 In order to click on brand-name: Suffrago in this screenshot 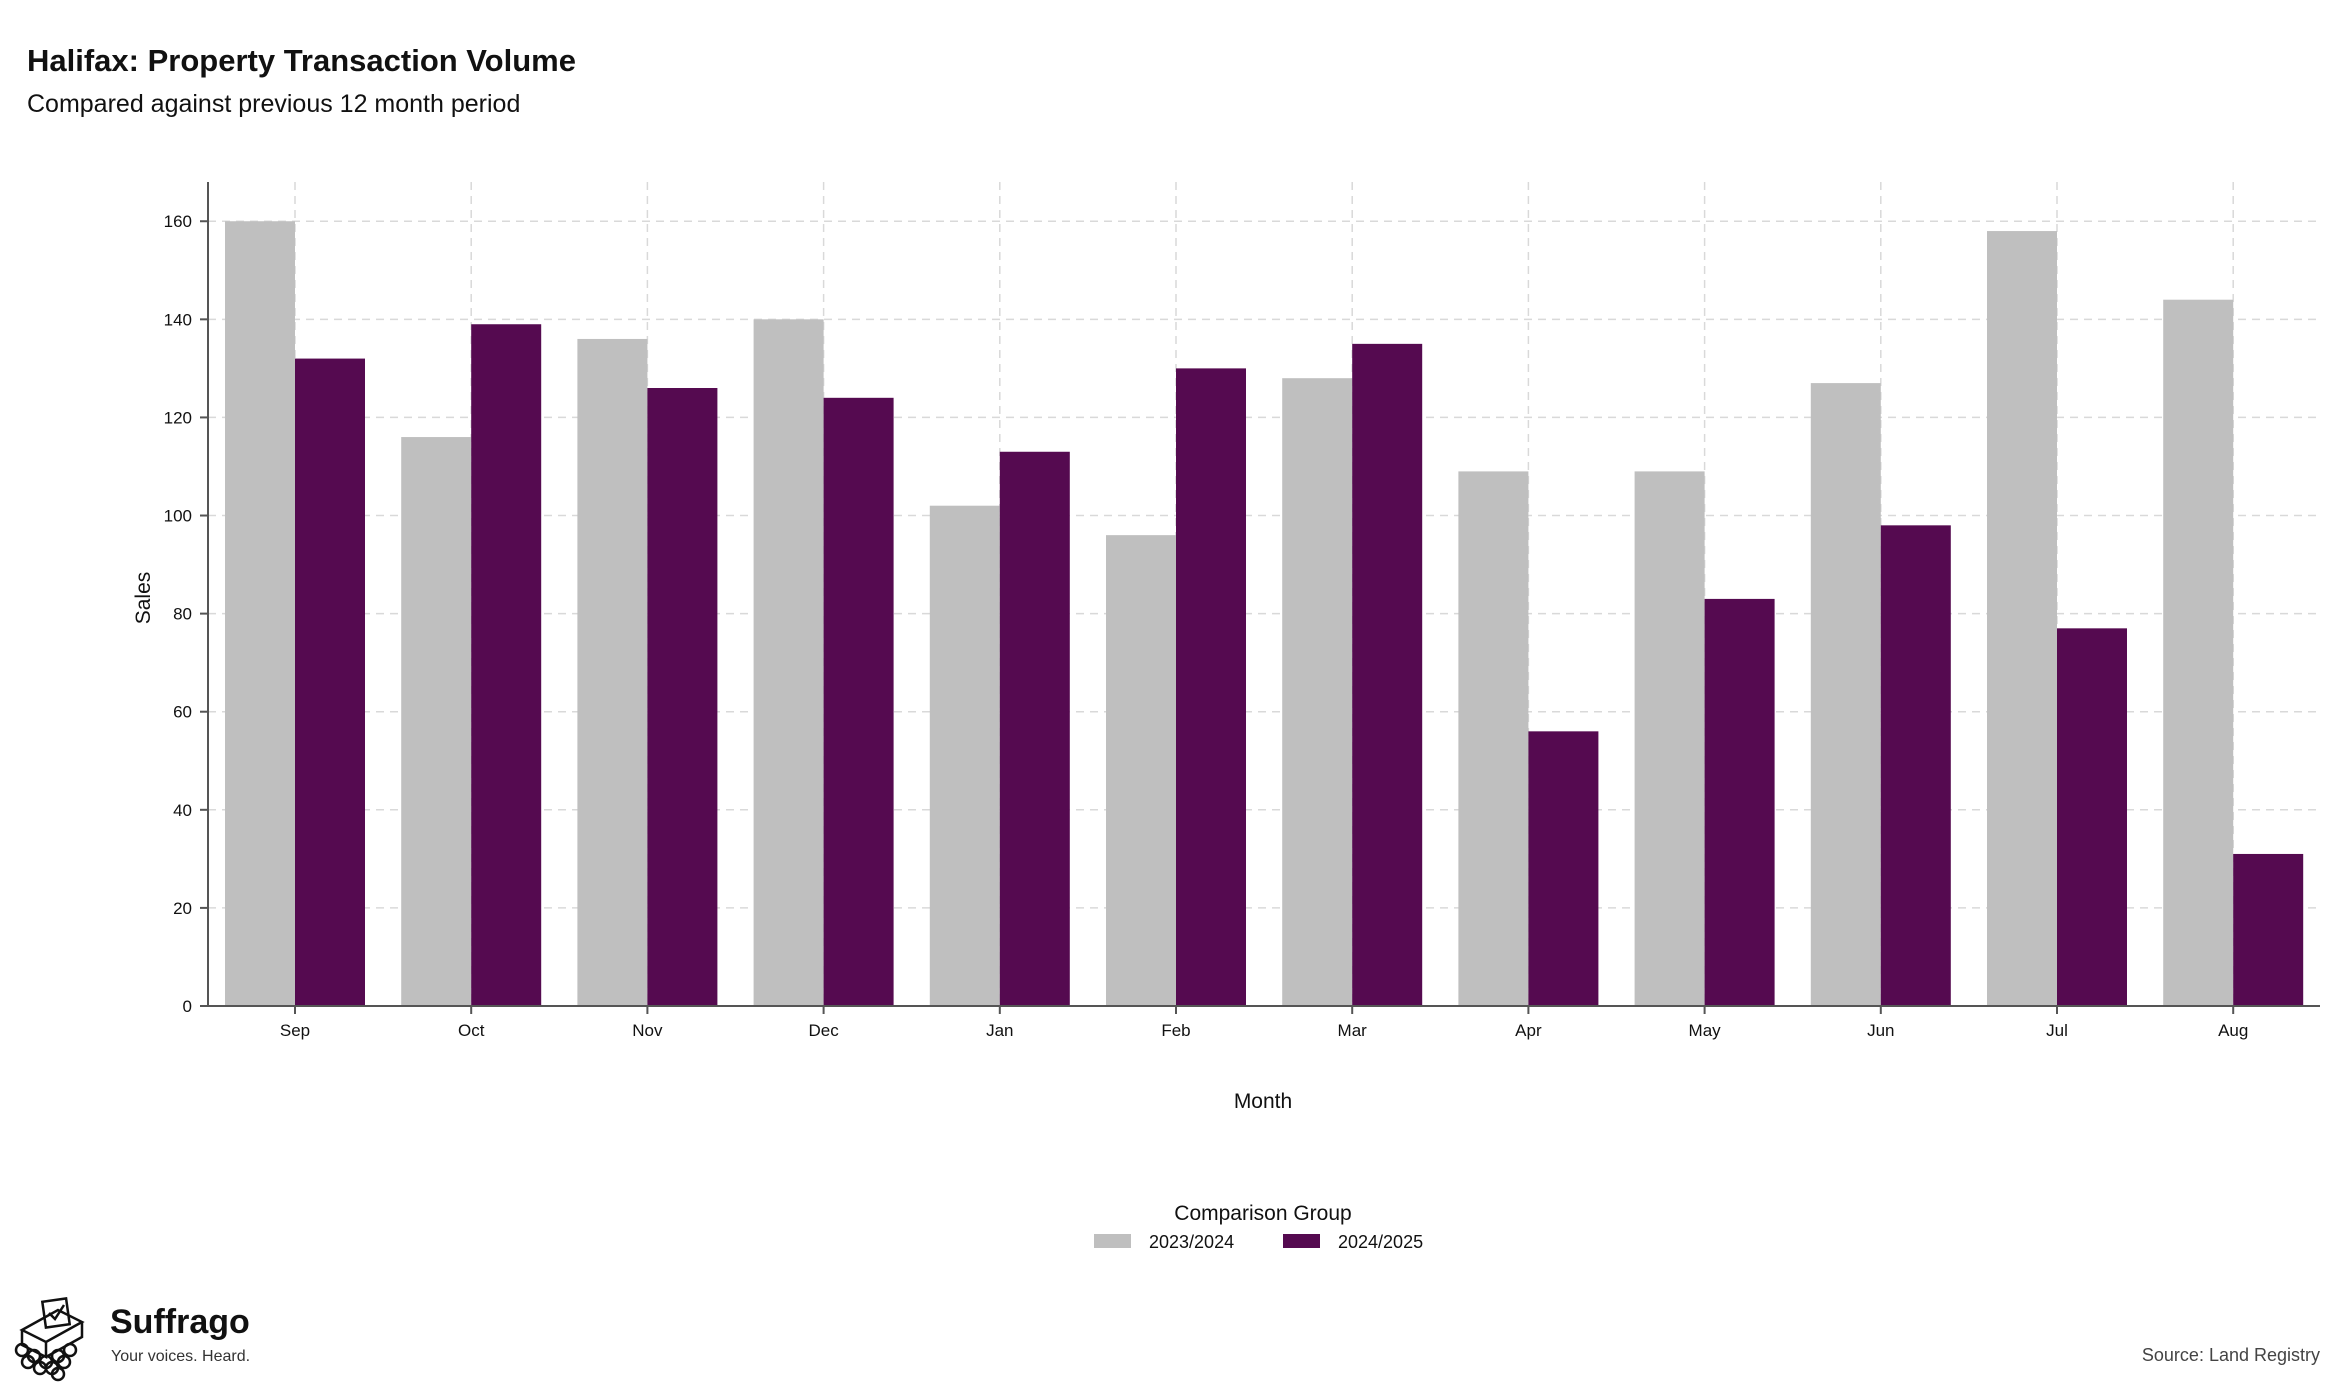, I will do `click(180, 1322)`.